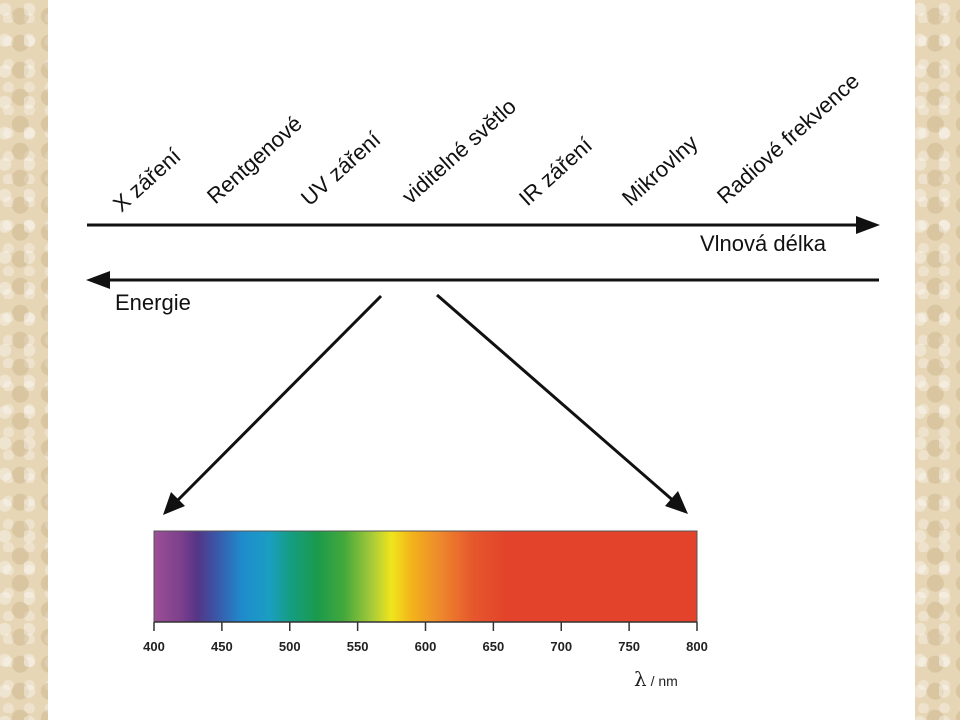 The width and height of the screenshot is (960, 720). What do you see at coordinates (222, 646) in the screenshot?
I see `tick-label-450: 450` at bounding box center [222, 646].